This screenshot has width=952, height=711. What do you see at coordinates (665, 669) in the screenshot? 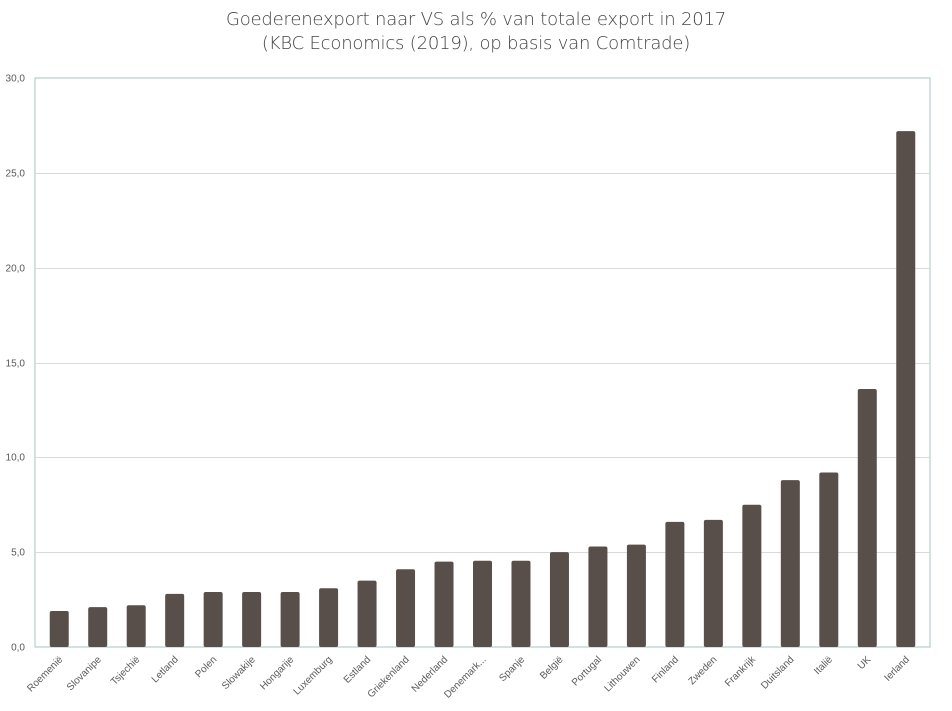
I see `x-tick-label: Finland` at bounding box center [665, 669].